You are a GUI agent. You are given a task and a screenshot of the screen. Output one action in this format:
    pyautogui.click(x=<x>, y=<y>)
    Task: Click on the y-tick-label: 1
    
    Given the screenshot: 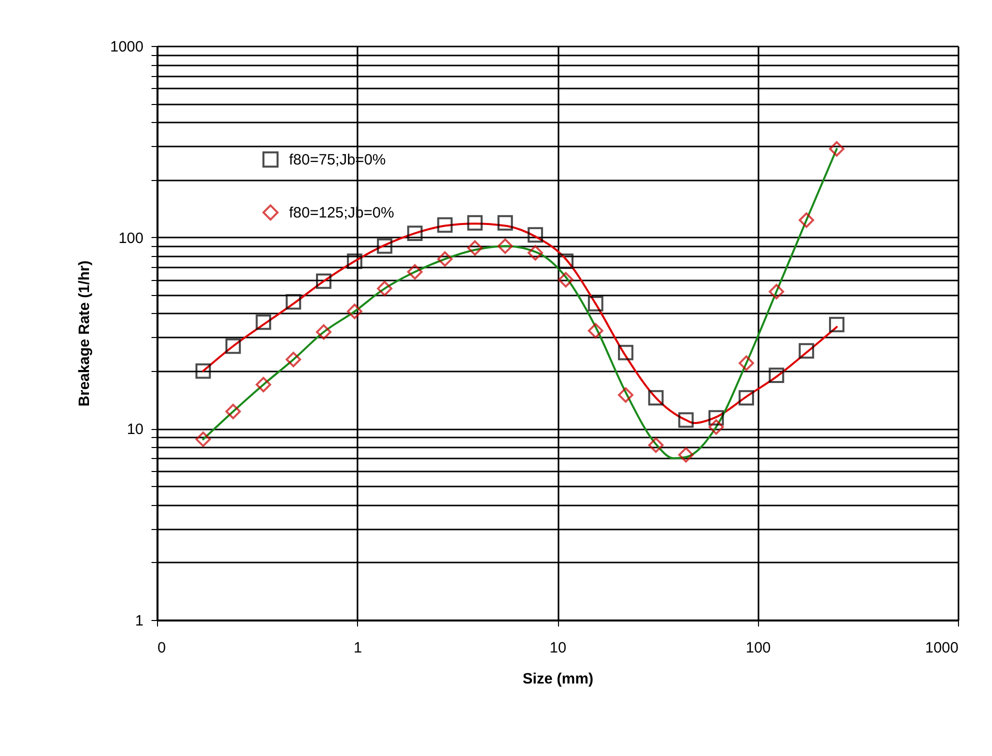 What is the action you would take?
    pyautogui.click(x=139, y=621)
    